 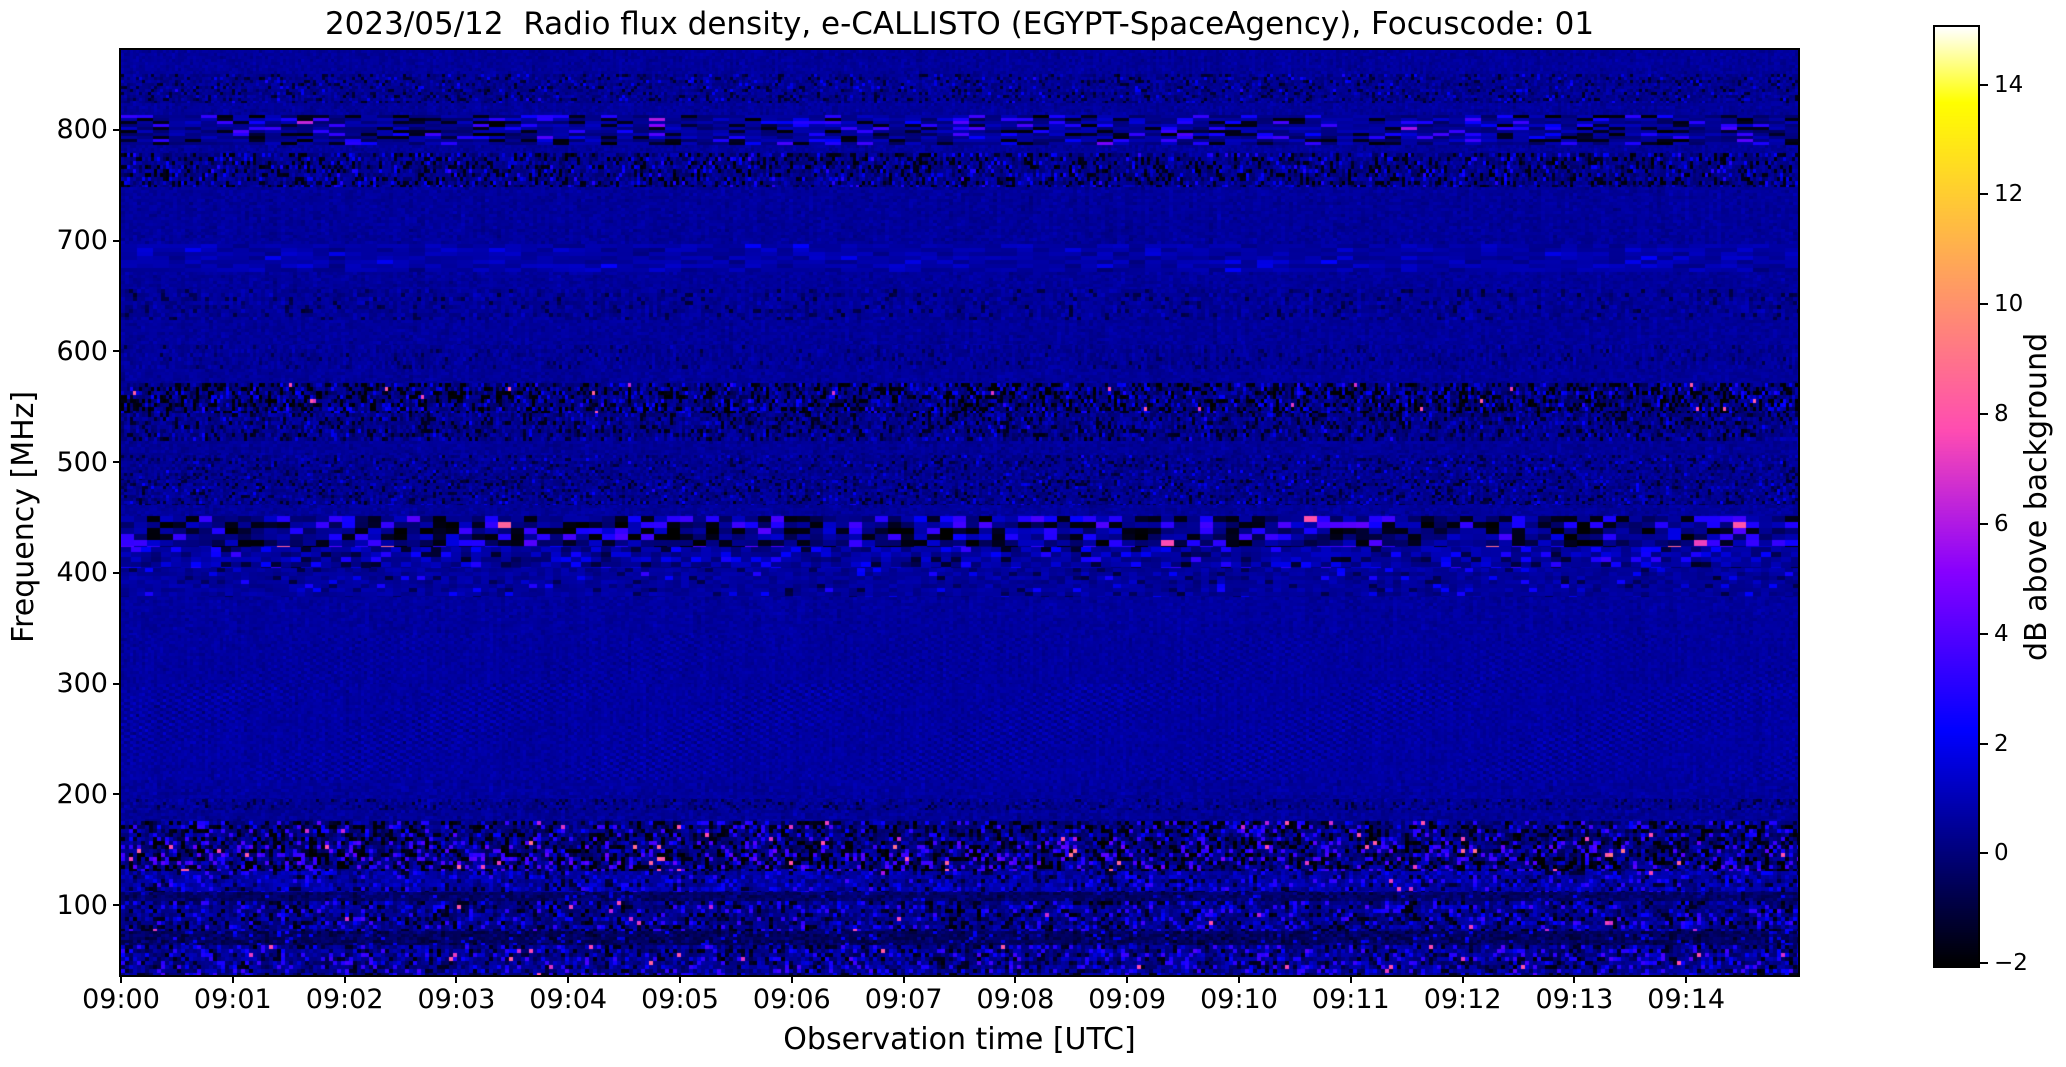 I want to click on x-tick-label: 09:12, so click(x=1462, y=999).